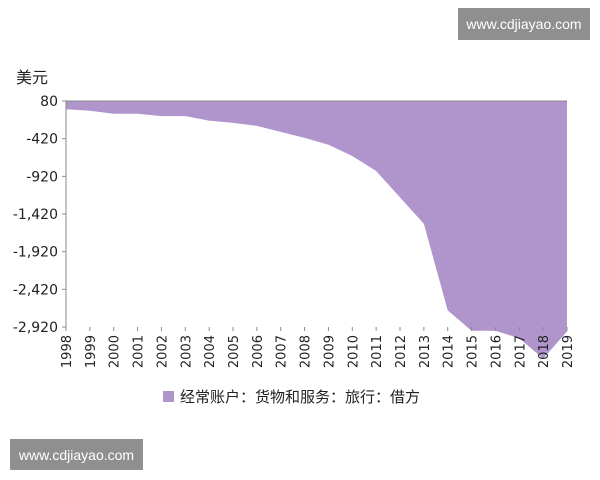 This screenshot has width=600, height=480. Describe the element at coordinates (425, 351) in the screenshot. I see `x-tick-label: 2013` at that location.